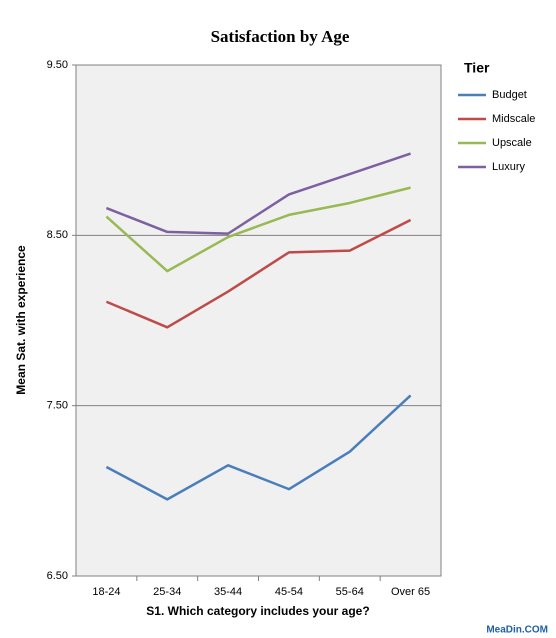  I want to click on x-tick-label: Over 65, so click(410, 592).